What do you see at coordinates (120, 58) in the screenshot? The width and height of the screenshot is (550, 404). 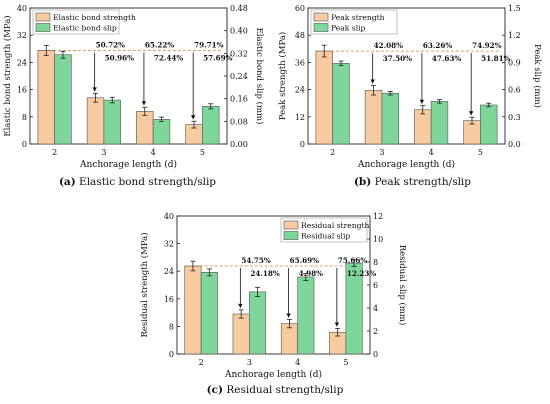 I see `slip-decrease-label: 50.96%` at bounding box center [120, 58].